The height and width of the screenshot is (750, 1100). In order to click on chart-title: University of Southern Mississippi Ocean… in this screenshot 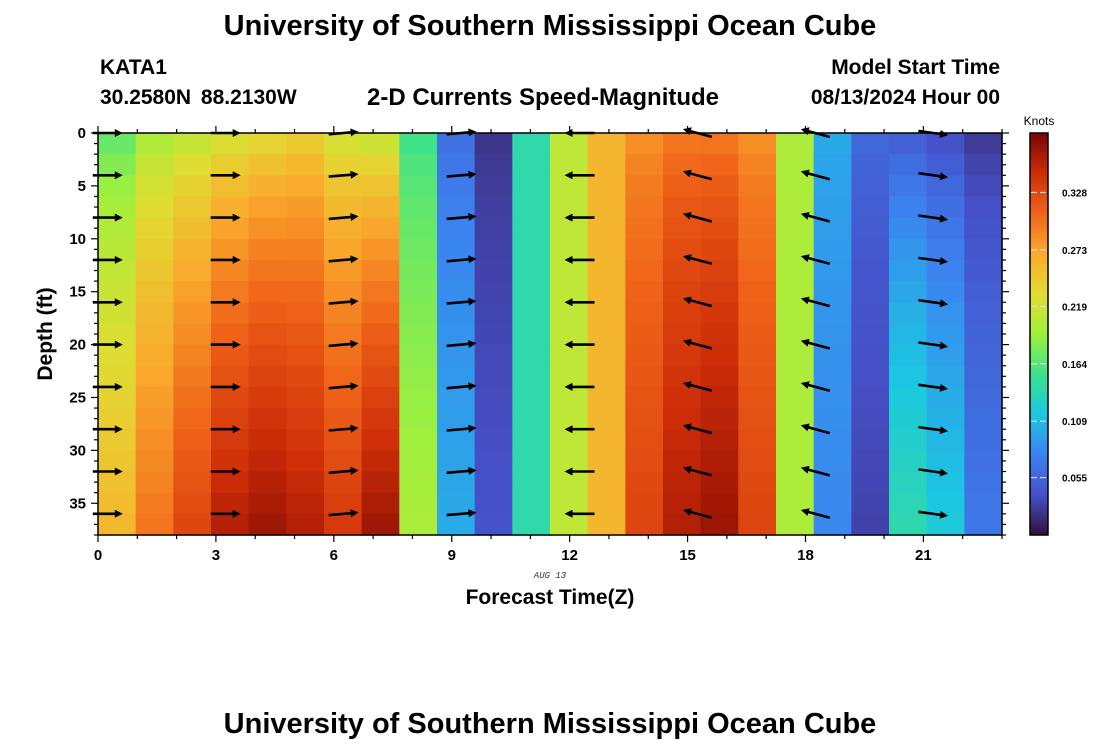, I will do `click(550, 26)`.